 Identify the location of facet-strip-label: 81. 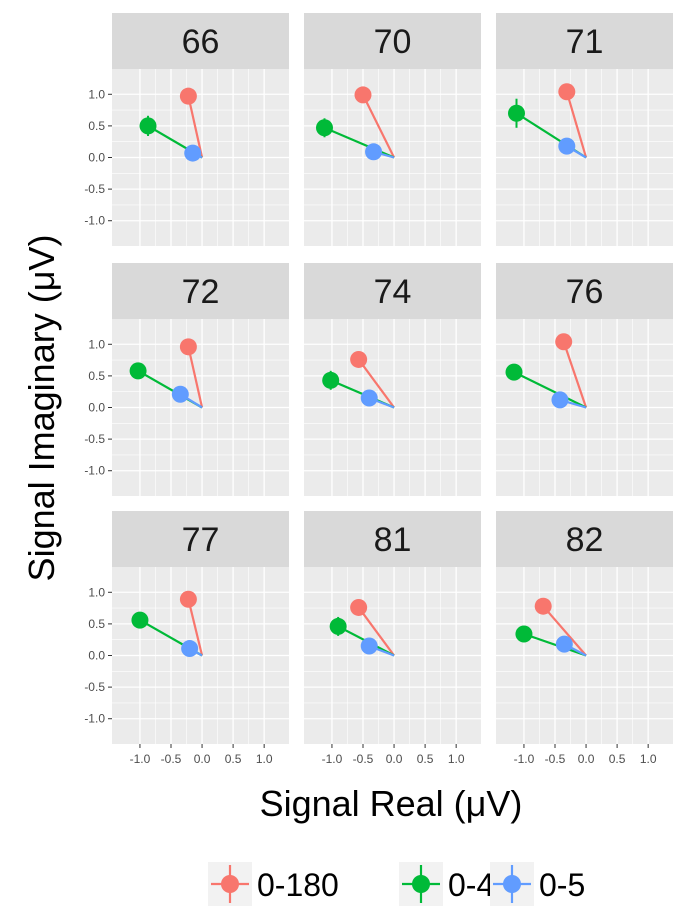
(393, 540).